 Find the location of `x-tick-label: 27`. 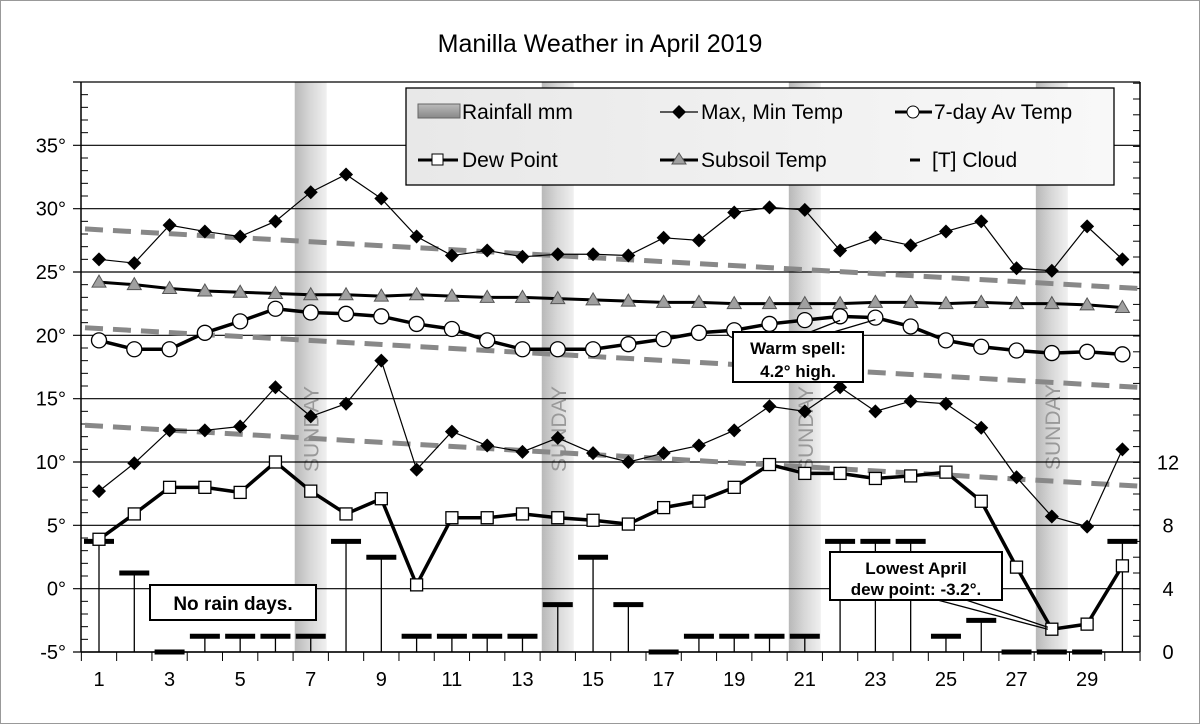

x-tick-label: 27 is located at coordinates (1016, 680).